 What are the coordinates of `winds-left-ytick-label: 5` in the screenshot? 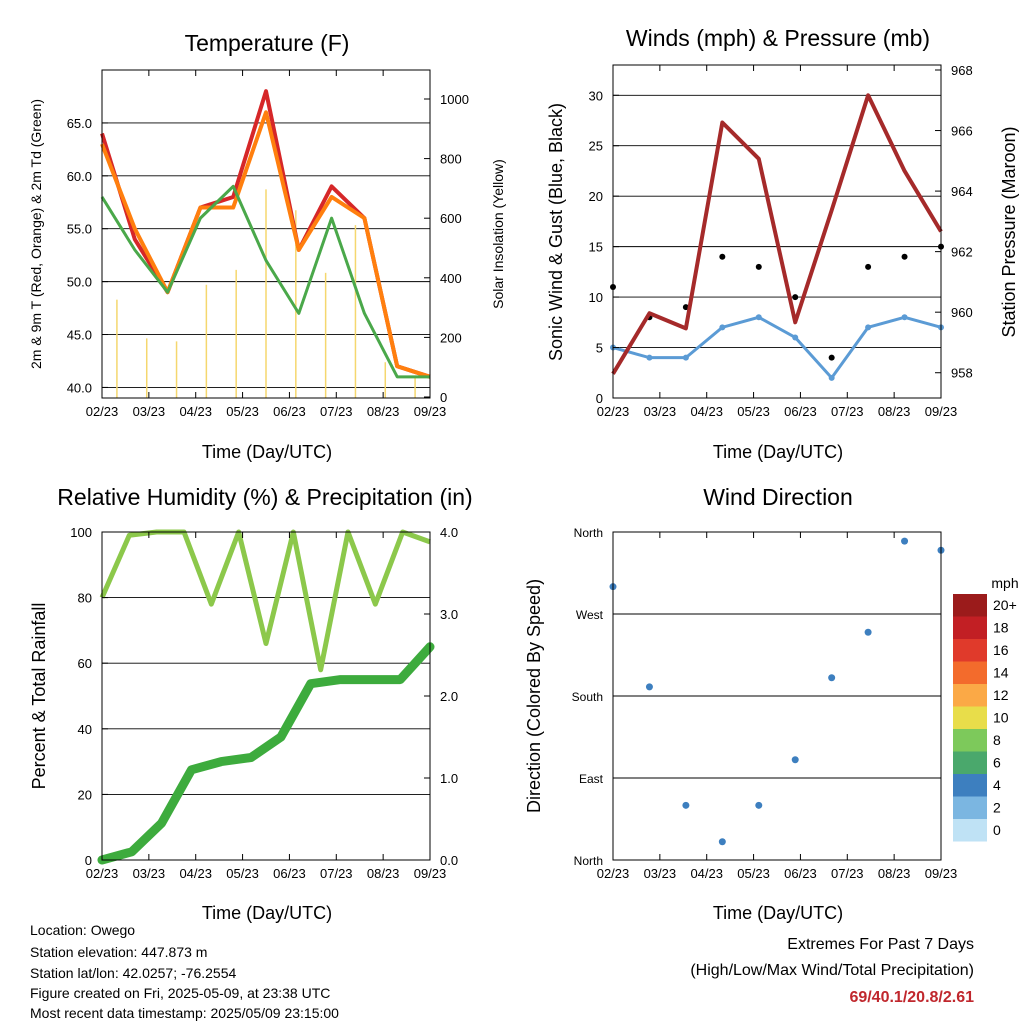 It's located at (599, 348).